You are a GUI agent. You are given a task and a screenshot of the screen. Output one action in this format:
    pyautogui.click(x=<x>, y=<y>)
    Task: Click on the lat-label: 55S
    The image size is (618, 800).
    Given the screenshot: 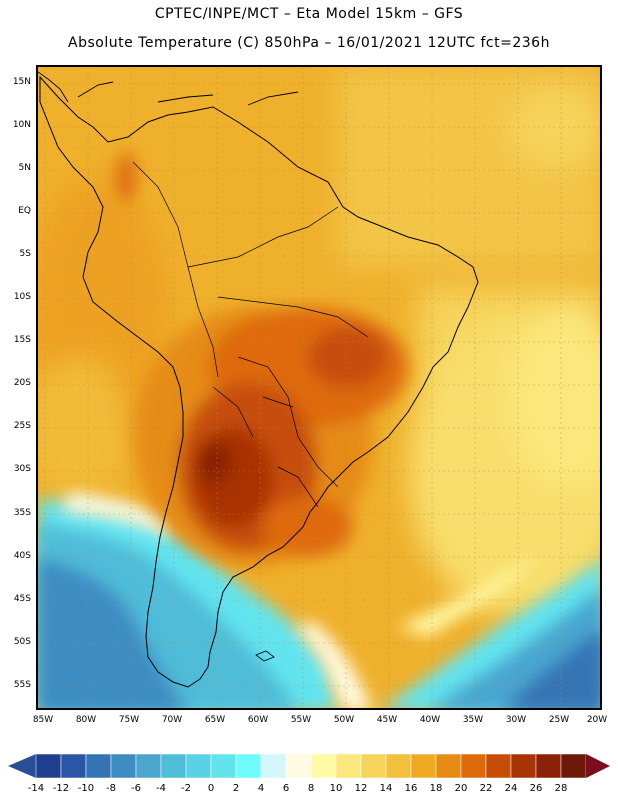 What is the action you would take?
    pyautogui.click(x=22, y=685)
    